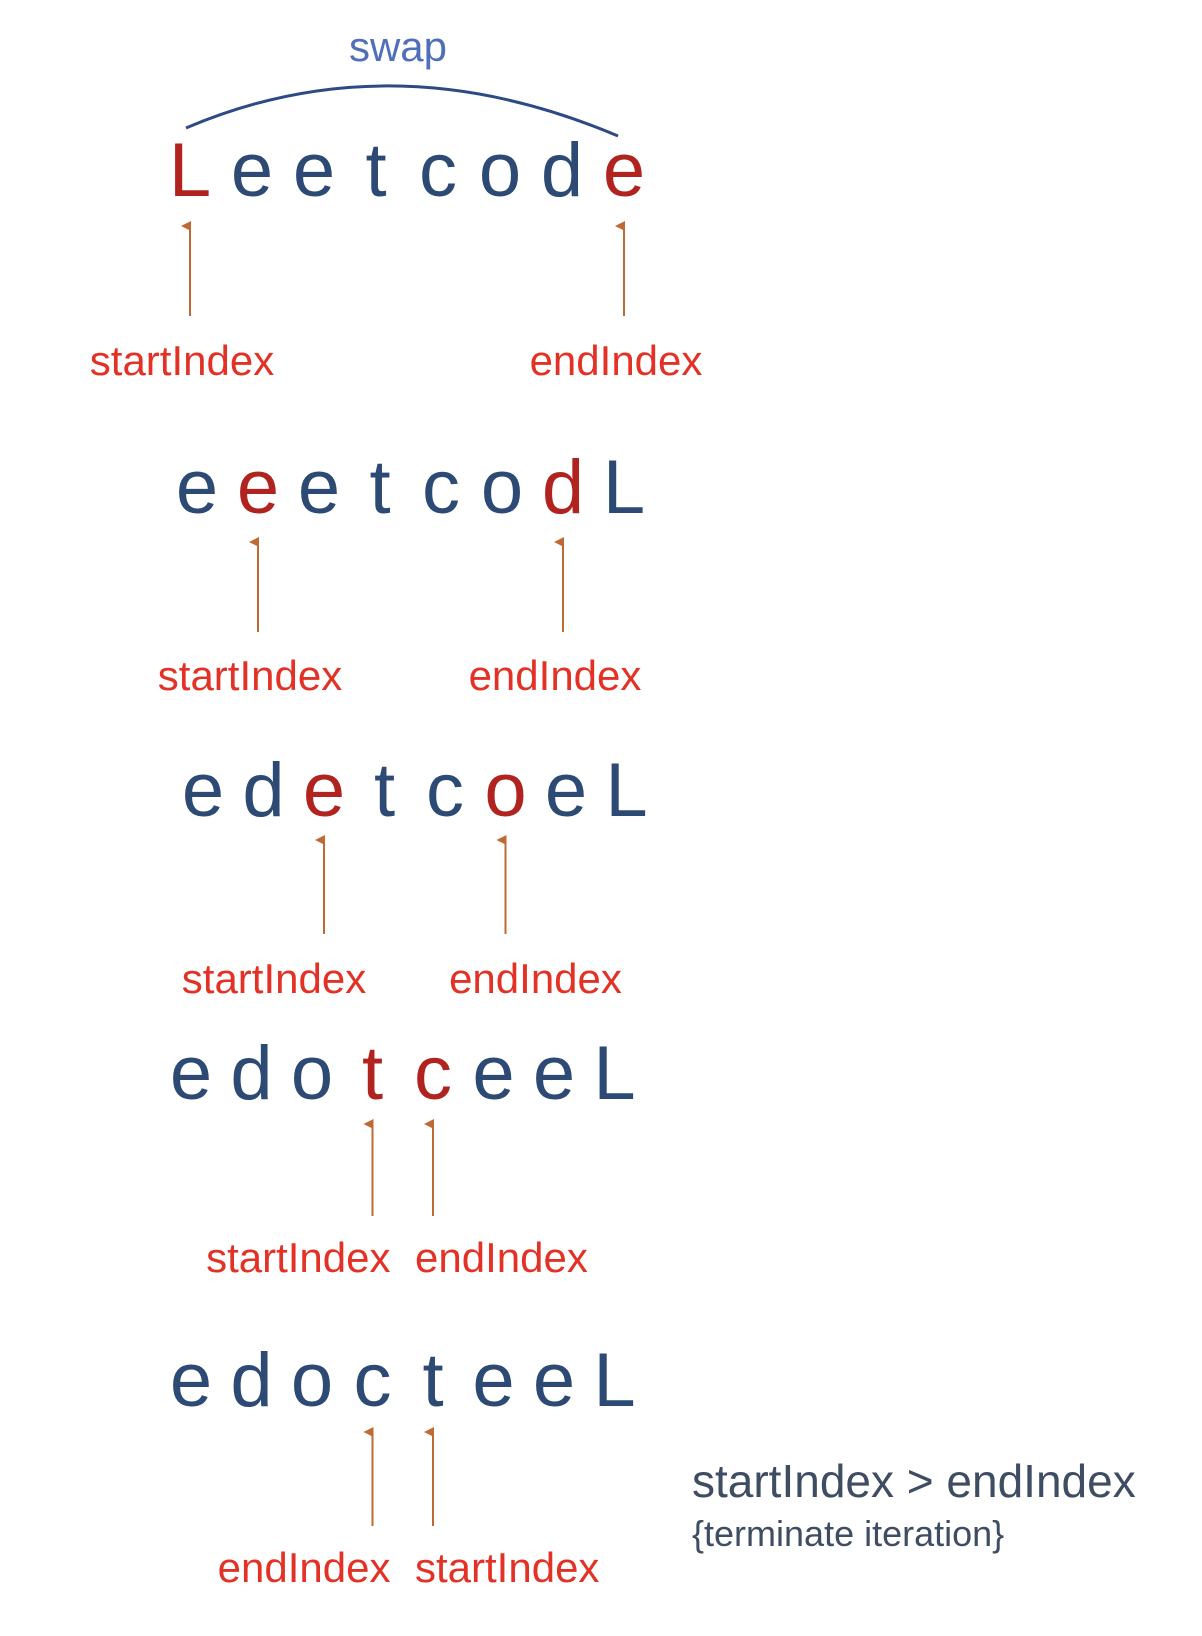 This screenshot has width=1202, height=1636. I want to click on swap-label: swap, so click(398, 46).